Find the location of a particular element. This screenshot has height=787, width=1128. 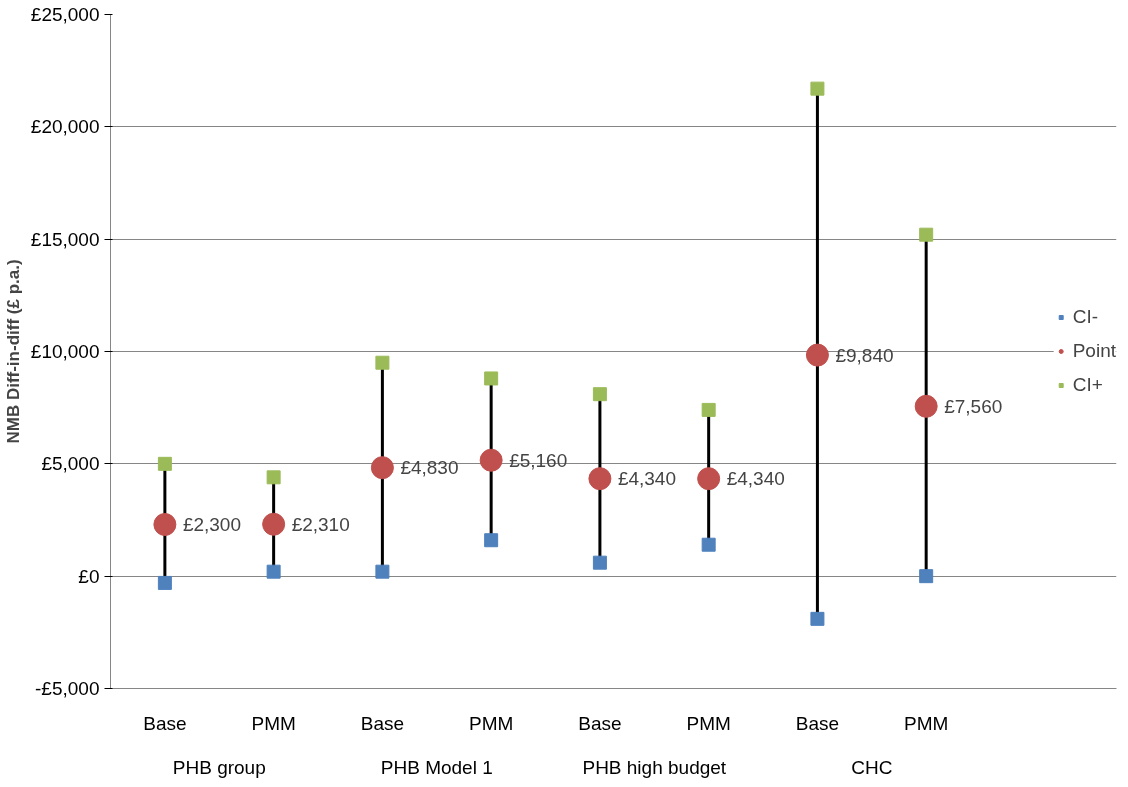

y-tick-label: £5,000 is located at coordinates (70, 464).